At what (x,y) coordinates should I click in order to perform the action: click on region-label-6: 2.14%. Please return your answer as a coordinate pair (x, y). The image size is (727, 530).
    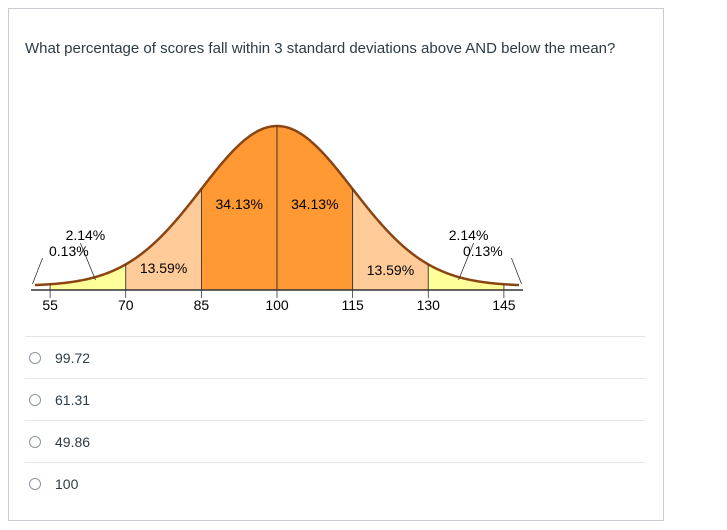
    Looking at the image, I should click on (469, 235).